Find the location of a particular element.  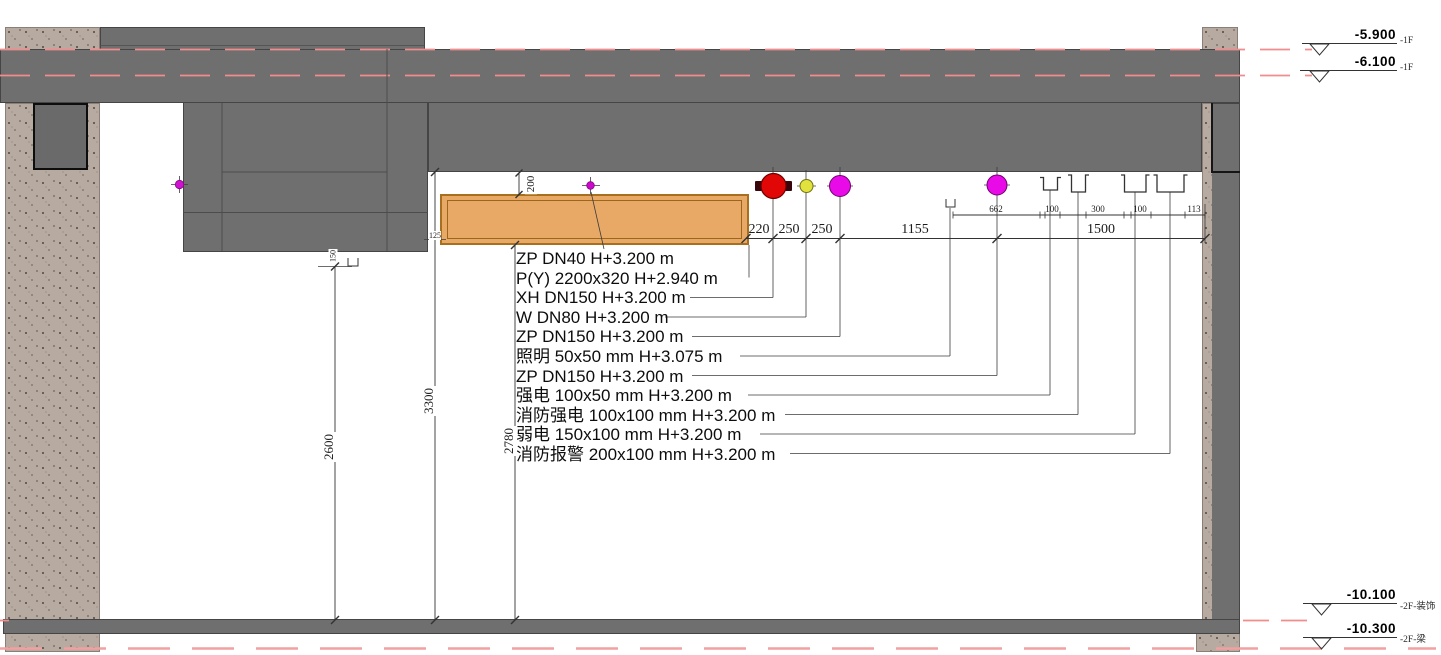

ceiling-slab-right is located at coordinates (815, 137).